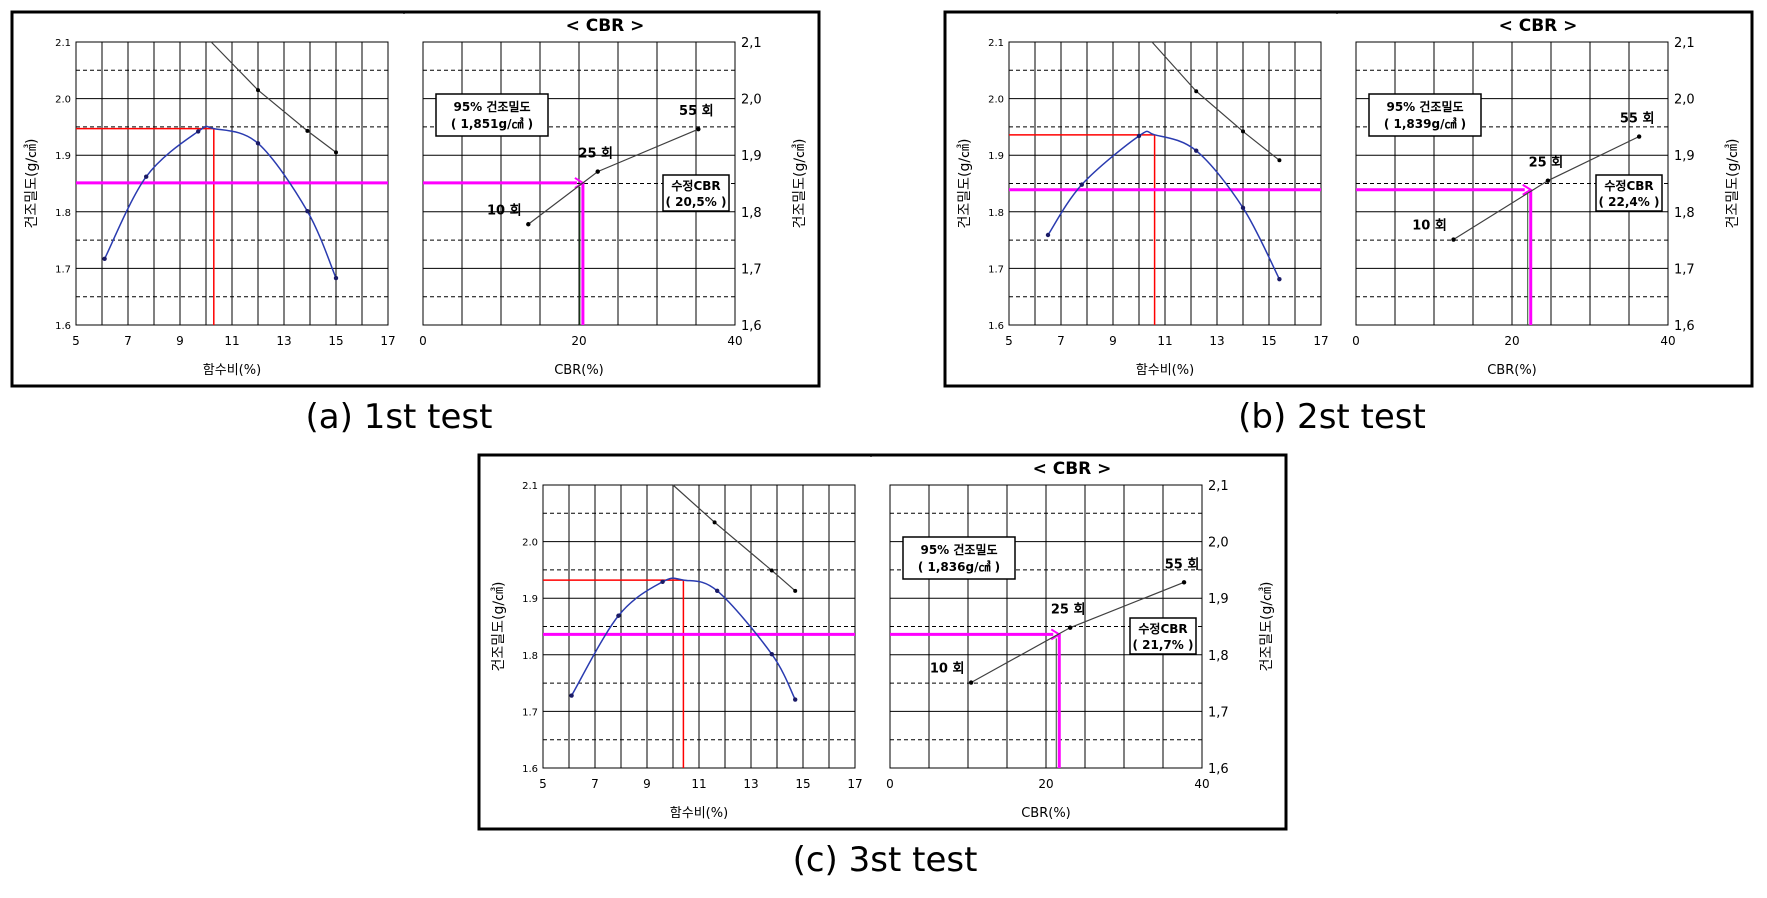  What do you see at coordinates (530, 769) in the screenshot?
I see `compaction-y-tick-label: 1.6` at bounding box center [530, 769].